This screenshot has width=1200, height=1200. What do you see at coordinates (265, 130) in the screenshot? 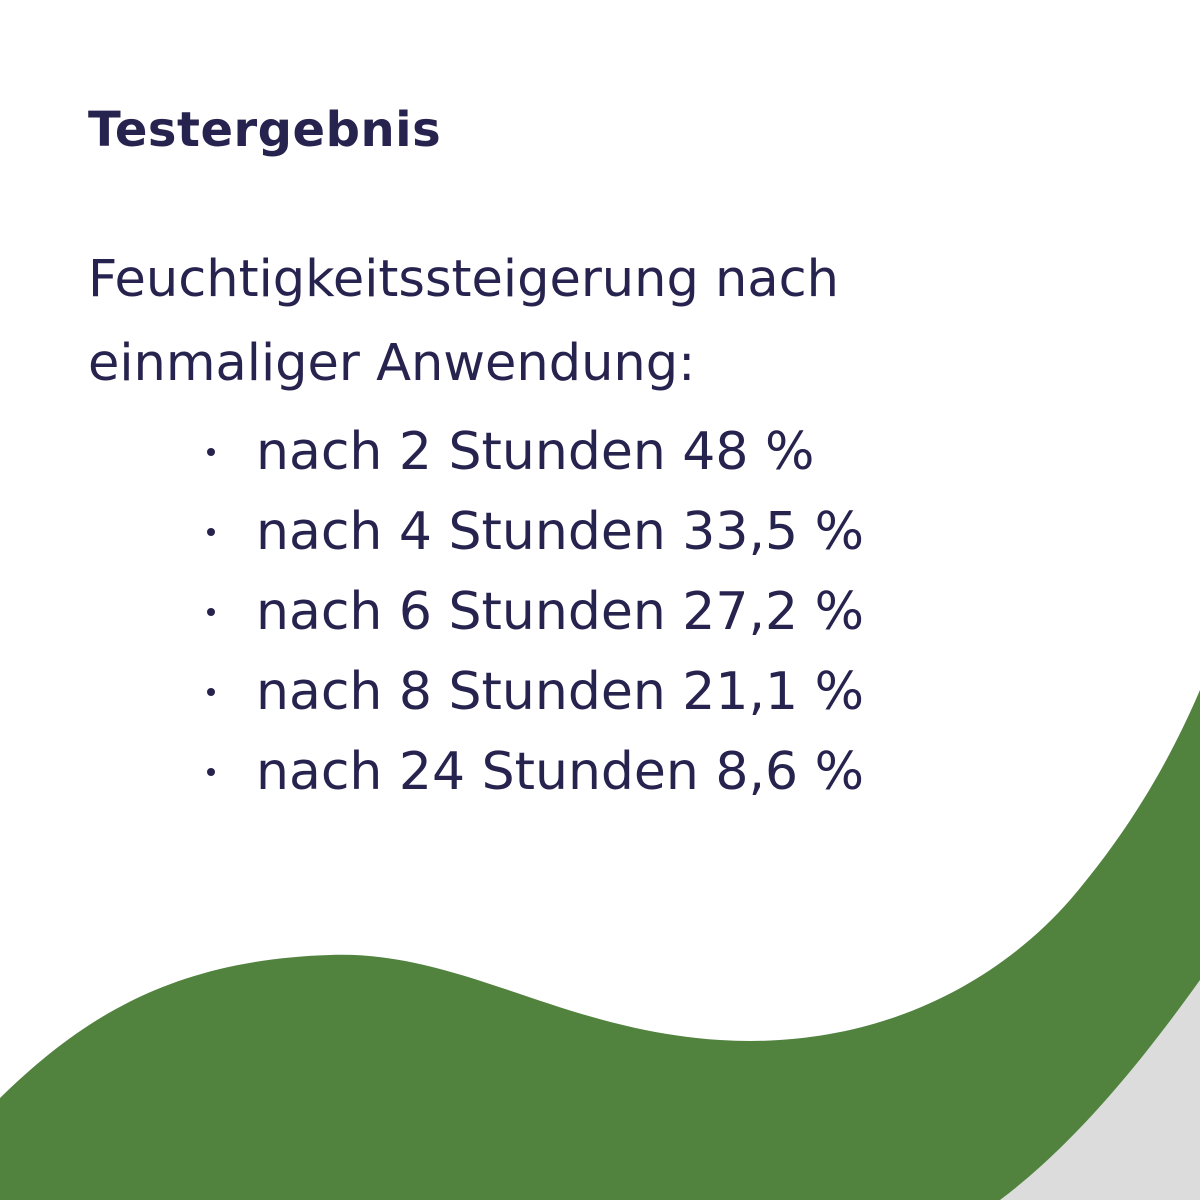
I see `page-title: Testergebnis` at bounding box center [265, 130].